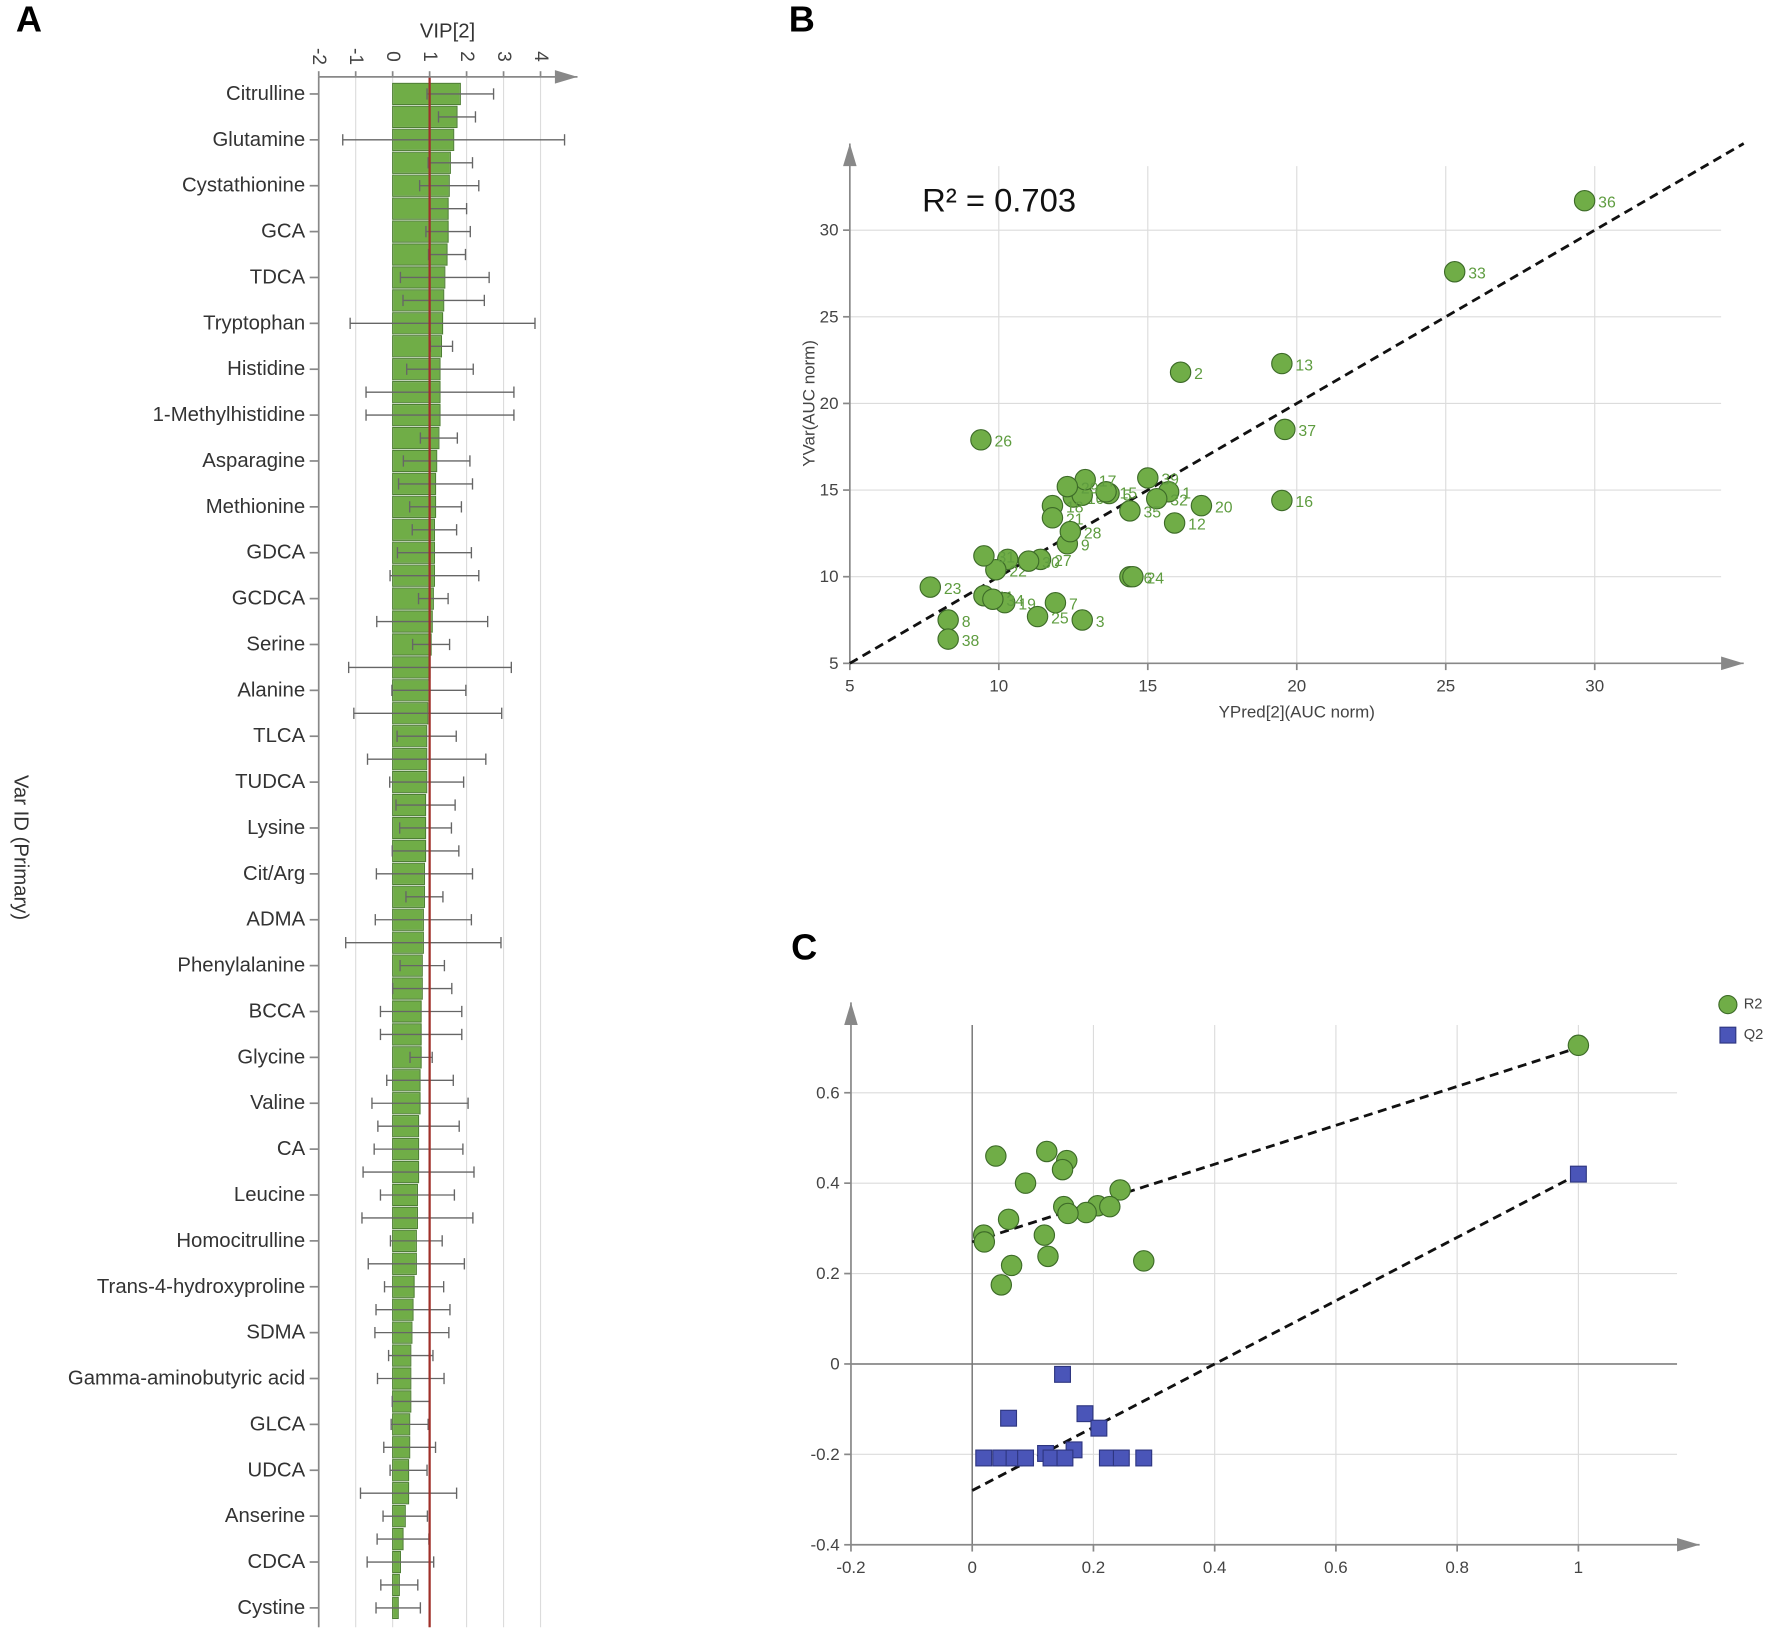 The width and height of the screenshot is (1772, 1651). Describe the element at coordinates (1275, 1332) in the screenshot. I see `fit-line` at that location.